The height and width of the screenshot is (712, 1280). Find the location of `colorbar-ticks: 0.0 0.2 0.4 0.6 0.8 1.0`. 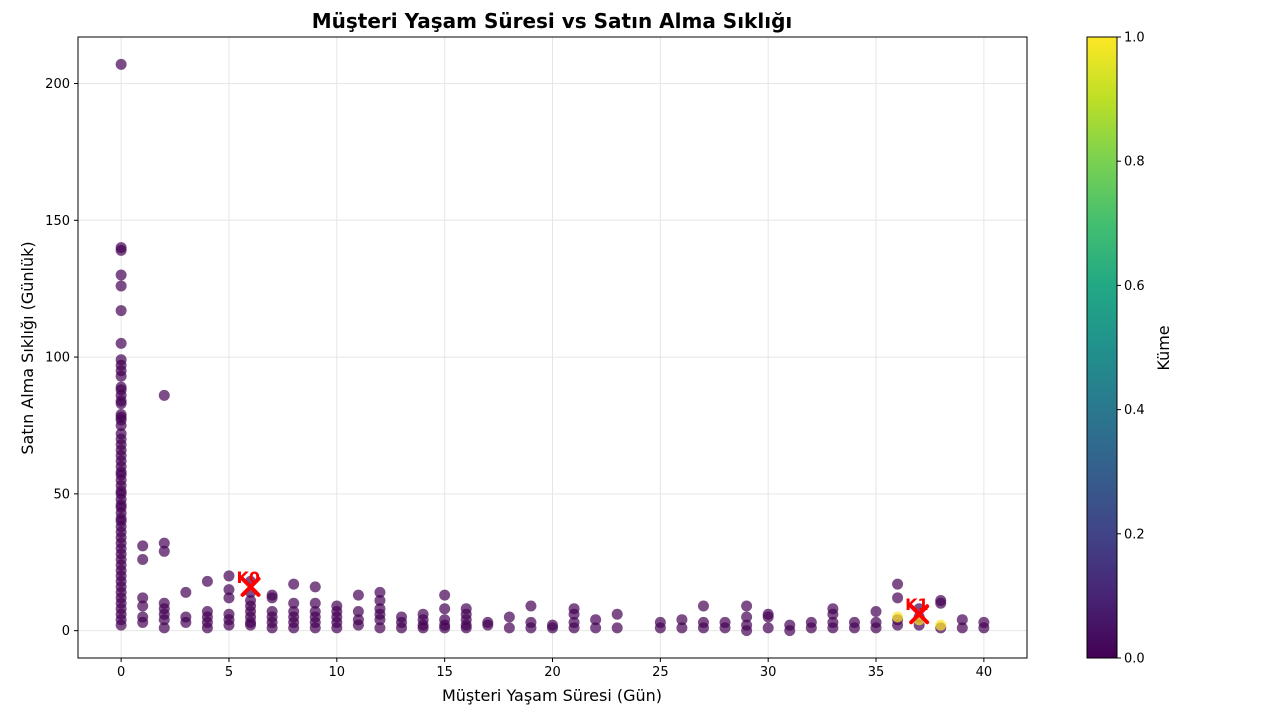

colorbar-ticks: 0.0 0.2 0.4 0.6 0.8 1.0 is located at coordinates (1131, 349).